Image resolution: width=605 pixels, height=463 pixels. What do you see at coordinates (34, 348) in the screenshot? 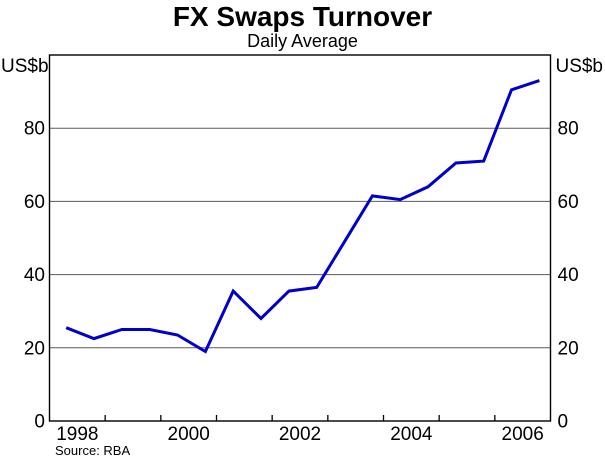
I see `y-axis-label-left-20: 20` at bounding box center [34, 348].